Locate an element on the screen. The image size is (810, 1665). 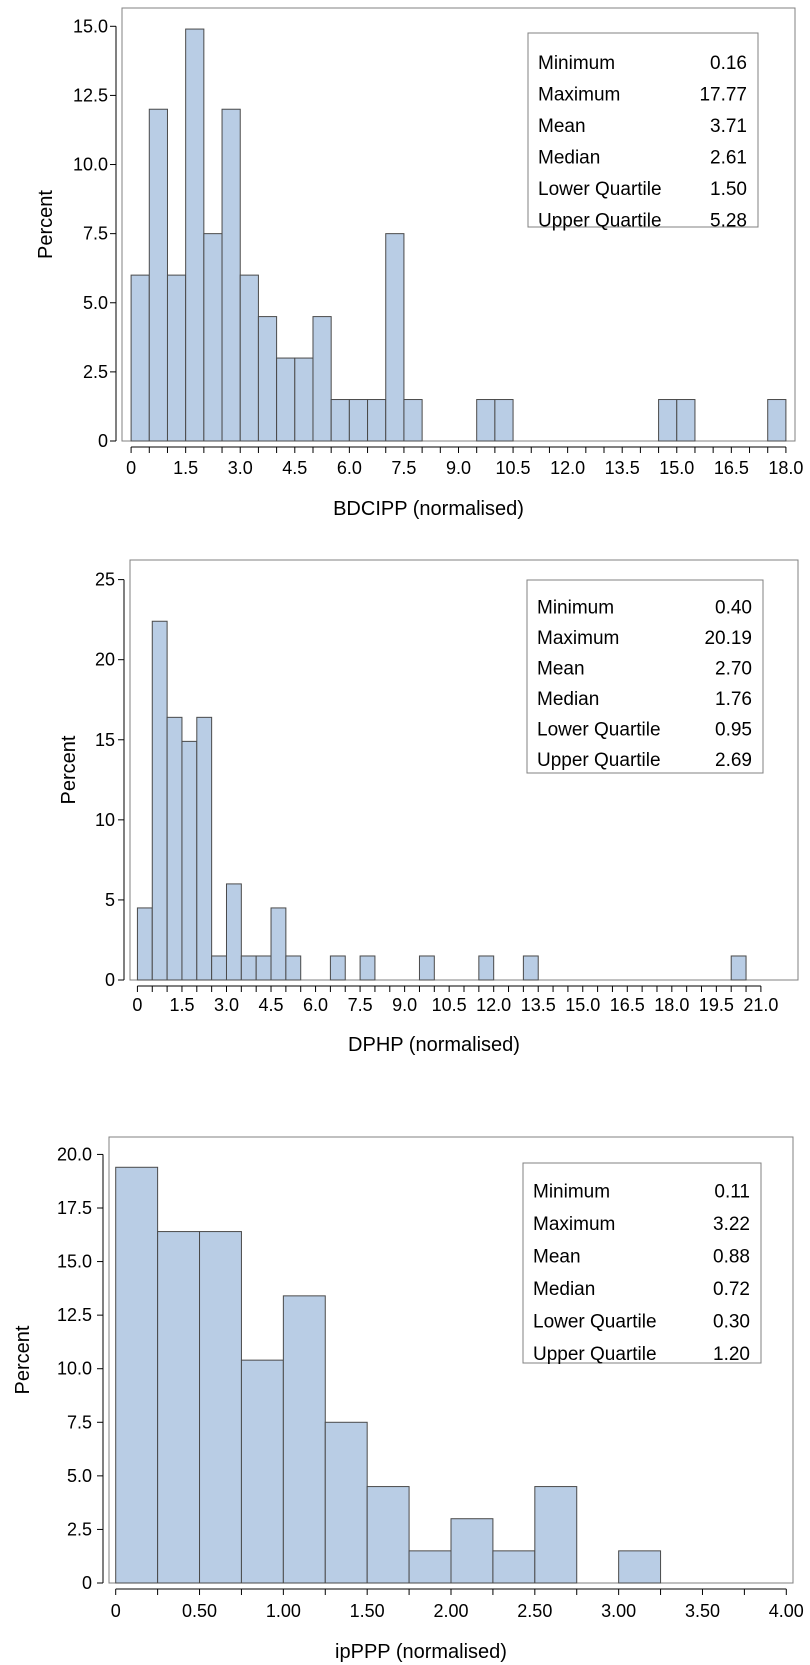
x-tick-label: 4.5 is located at coordinates (271, 1005).